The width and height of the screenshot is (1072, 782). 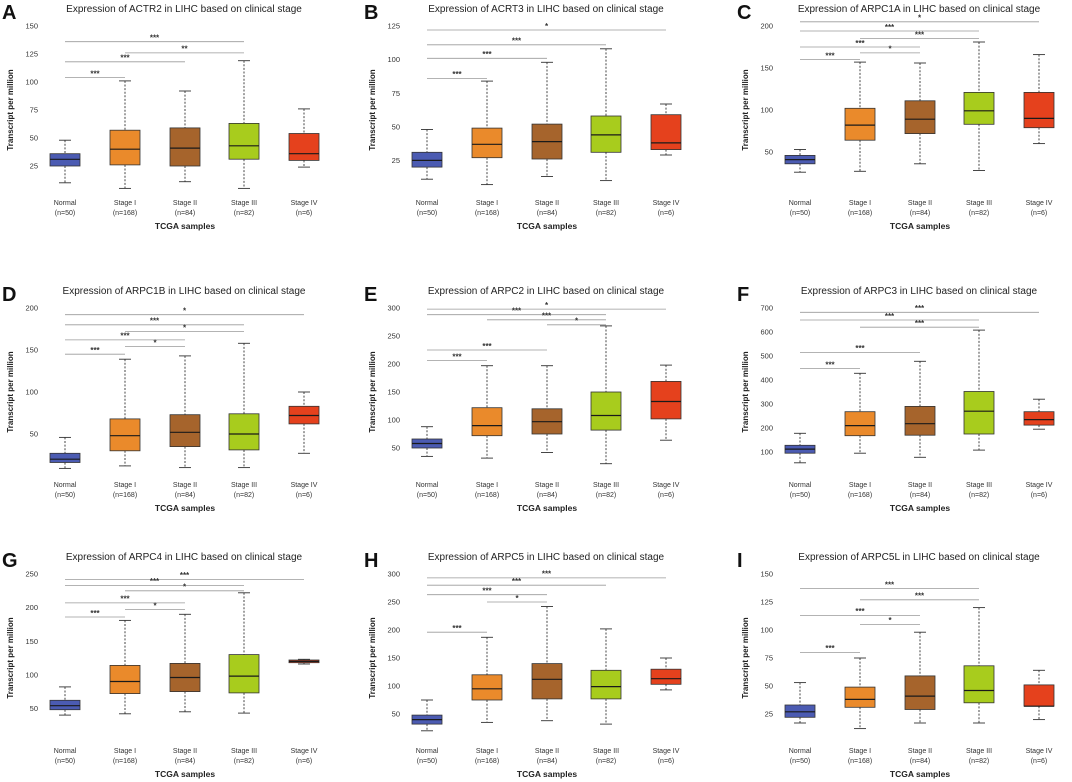 I want to click on y-tick-label: 25, so click(x=769, y=714).